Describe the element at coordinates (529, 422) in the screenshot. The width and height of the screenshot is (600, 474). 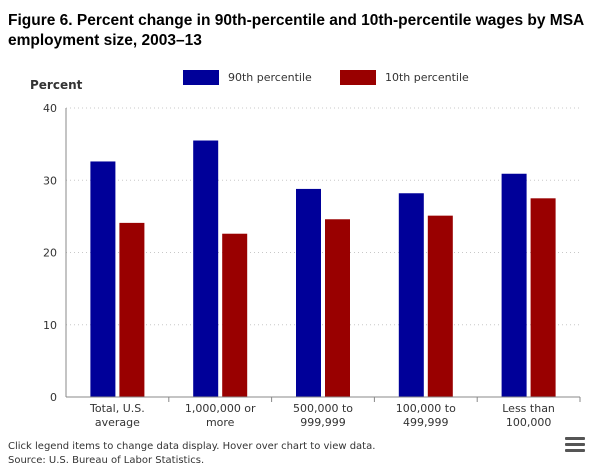
I see `x-tick-label: 100,000` at that location.